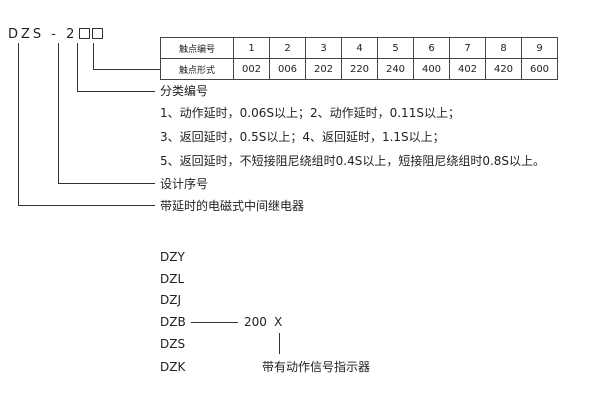 Image resolution: width=600 pixels, height=400 pixels. I want to click on table-cell: 5, so click(395, 48).